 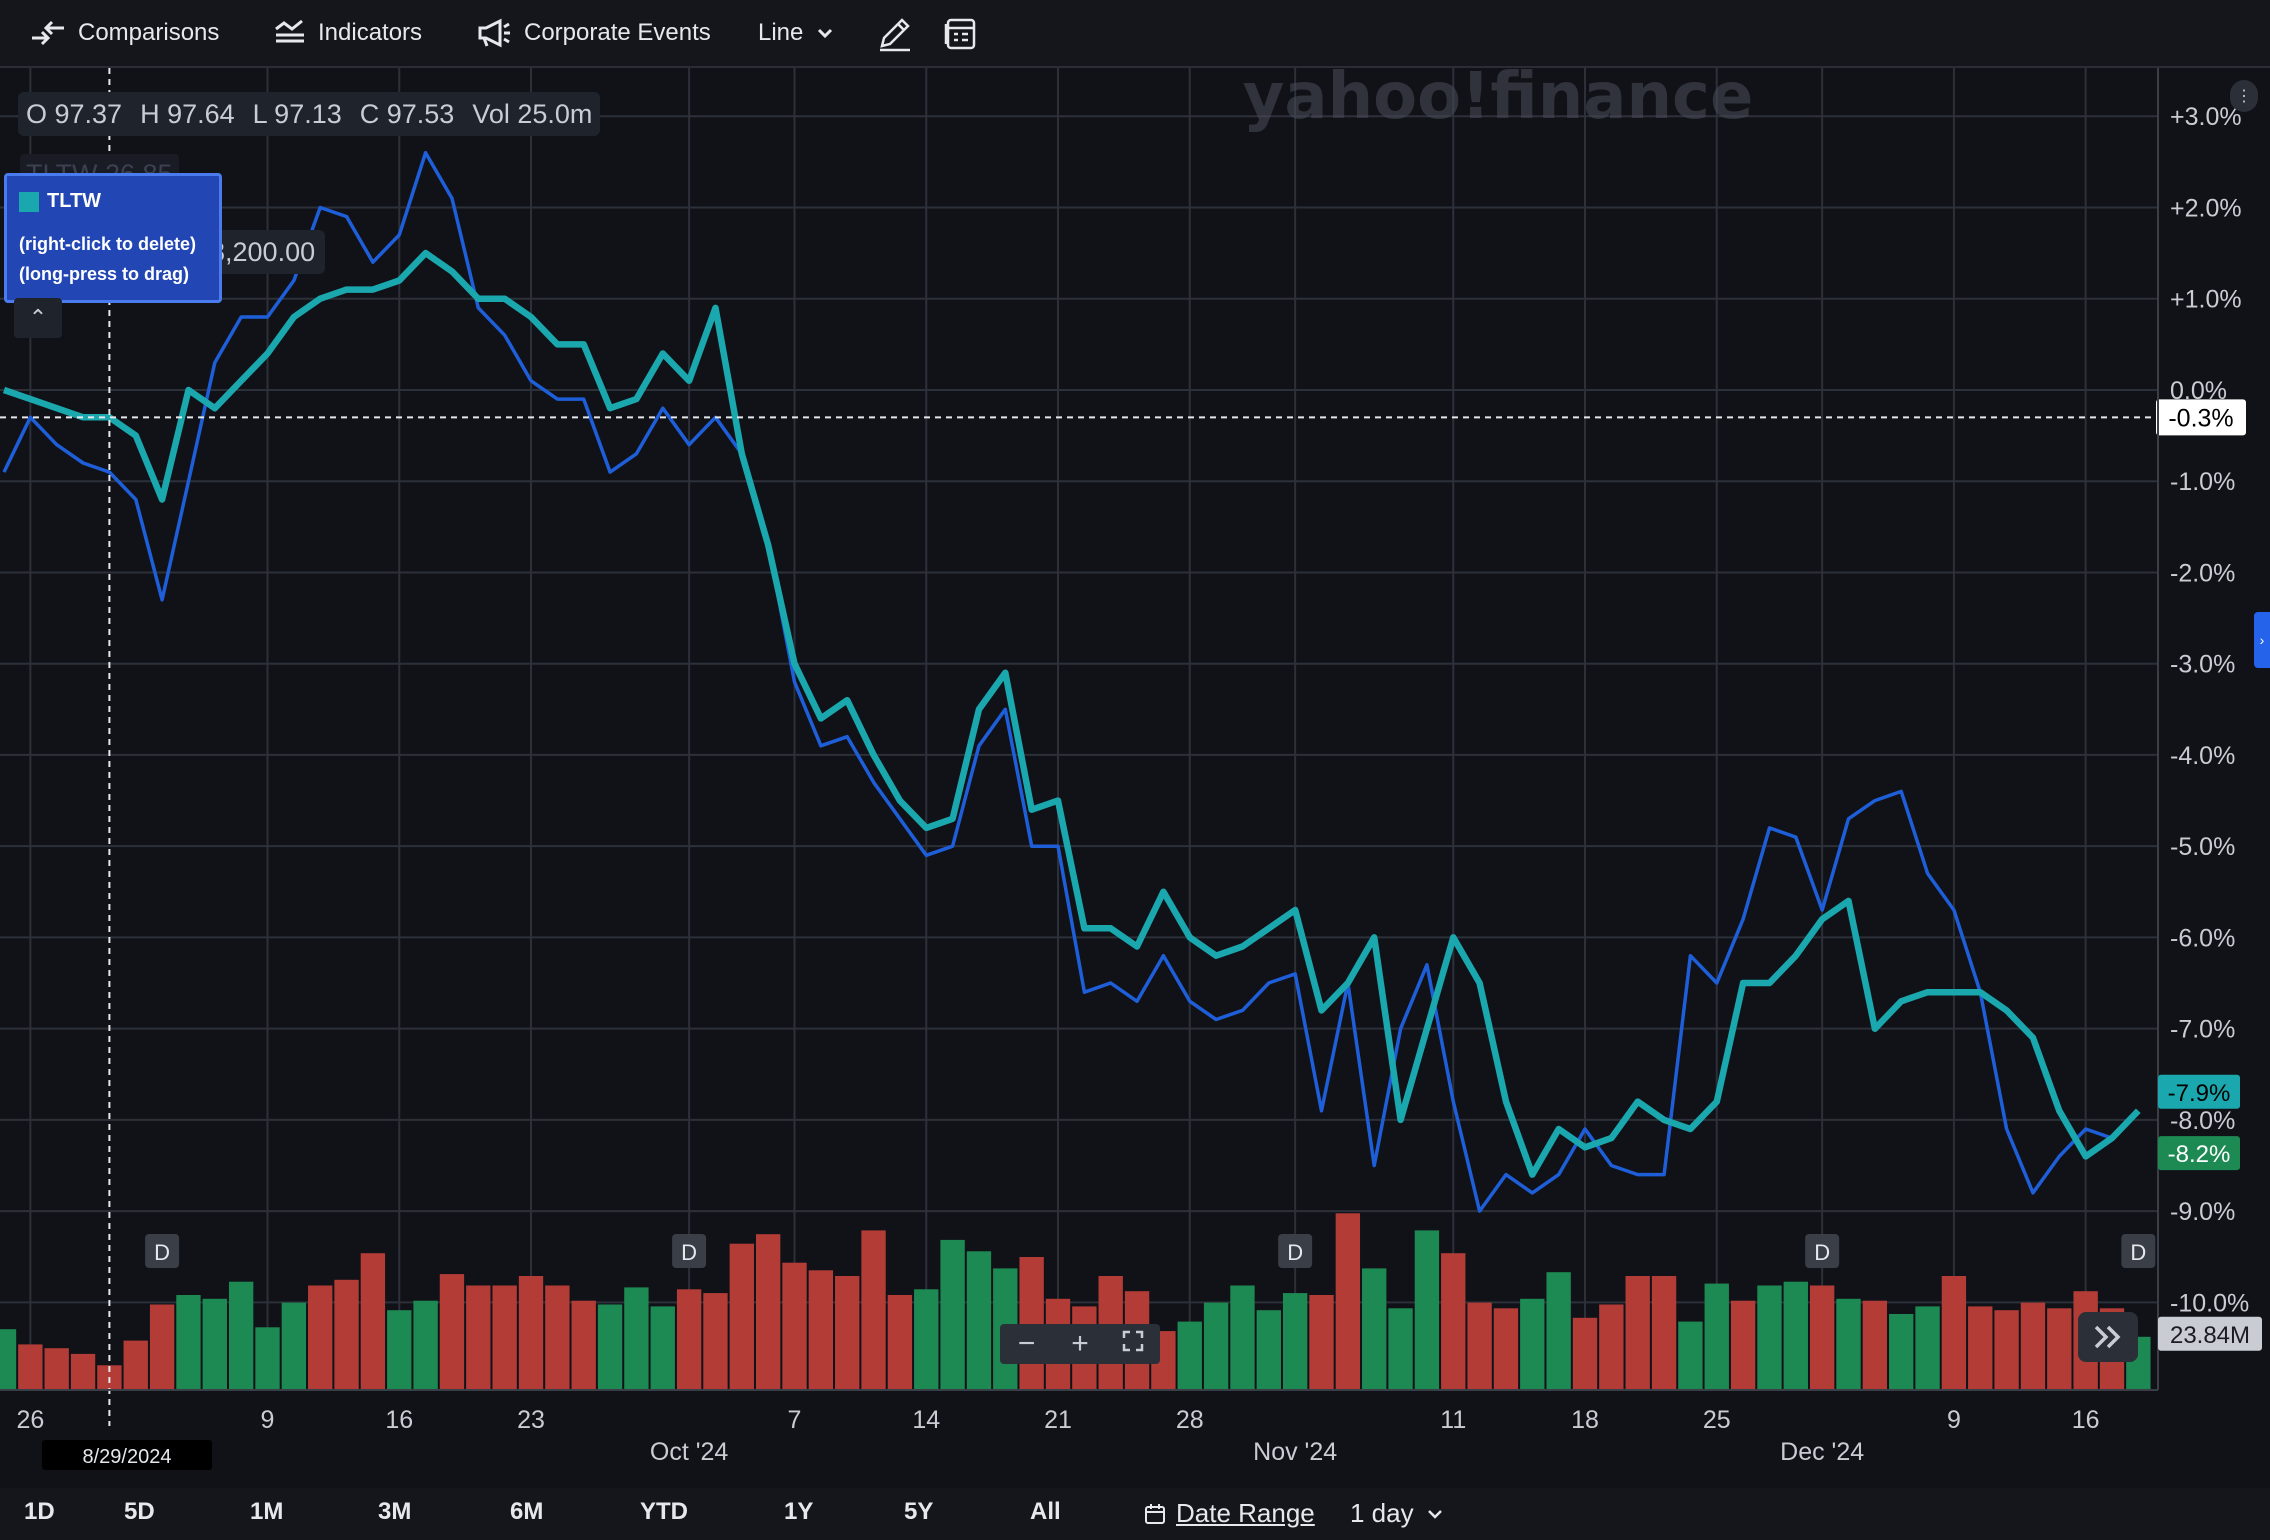 I want to click on volume-last-box, so click(x=2210, y=1333).